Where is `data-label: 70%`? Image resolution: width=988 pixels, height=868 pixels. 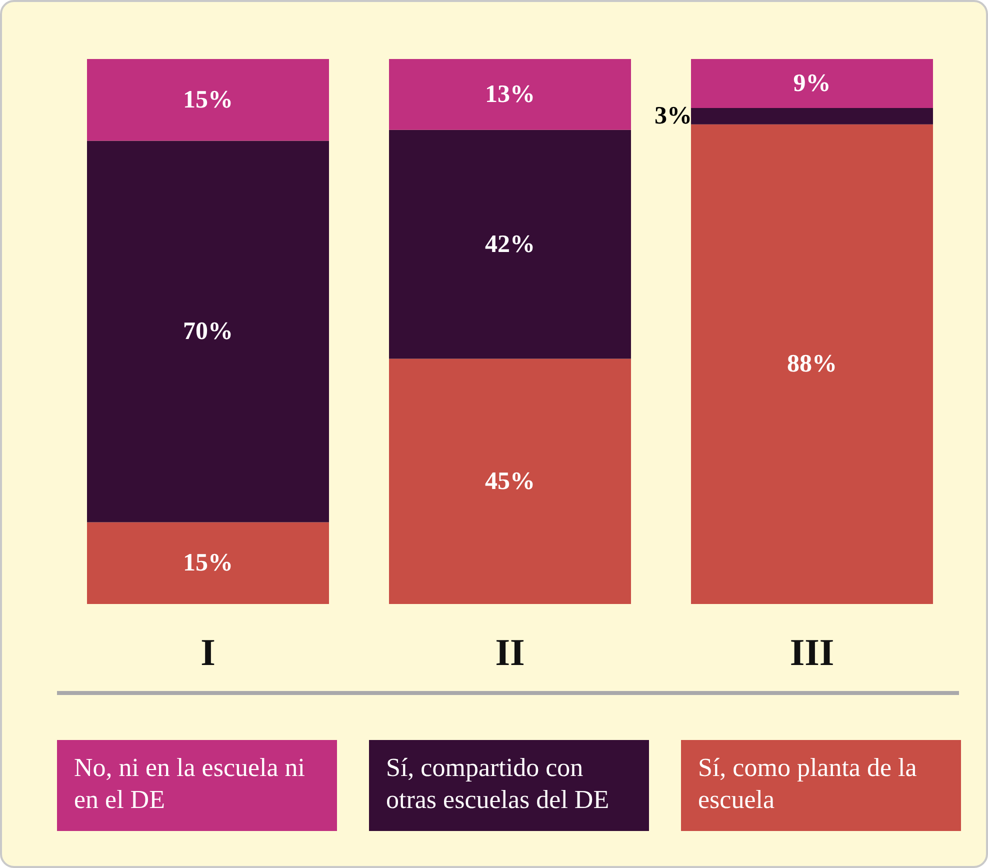 data-label: 70% is located at coordinates (208, 331).